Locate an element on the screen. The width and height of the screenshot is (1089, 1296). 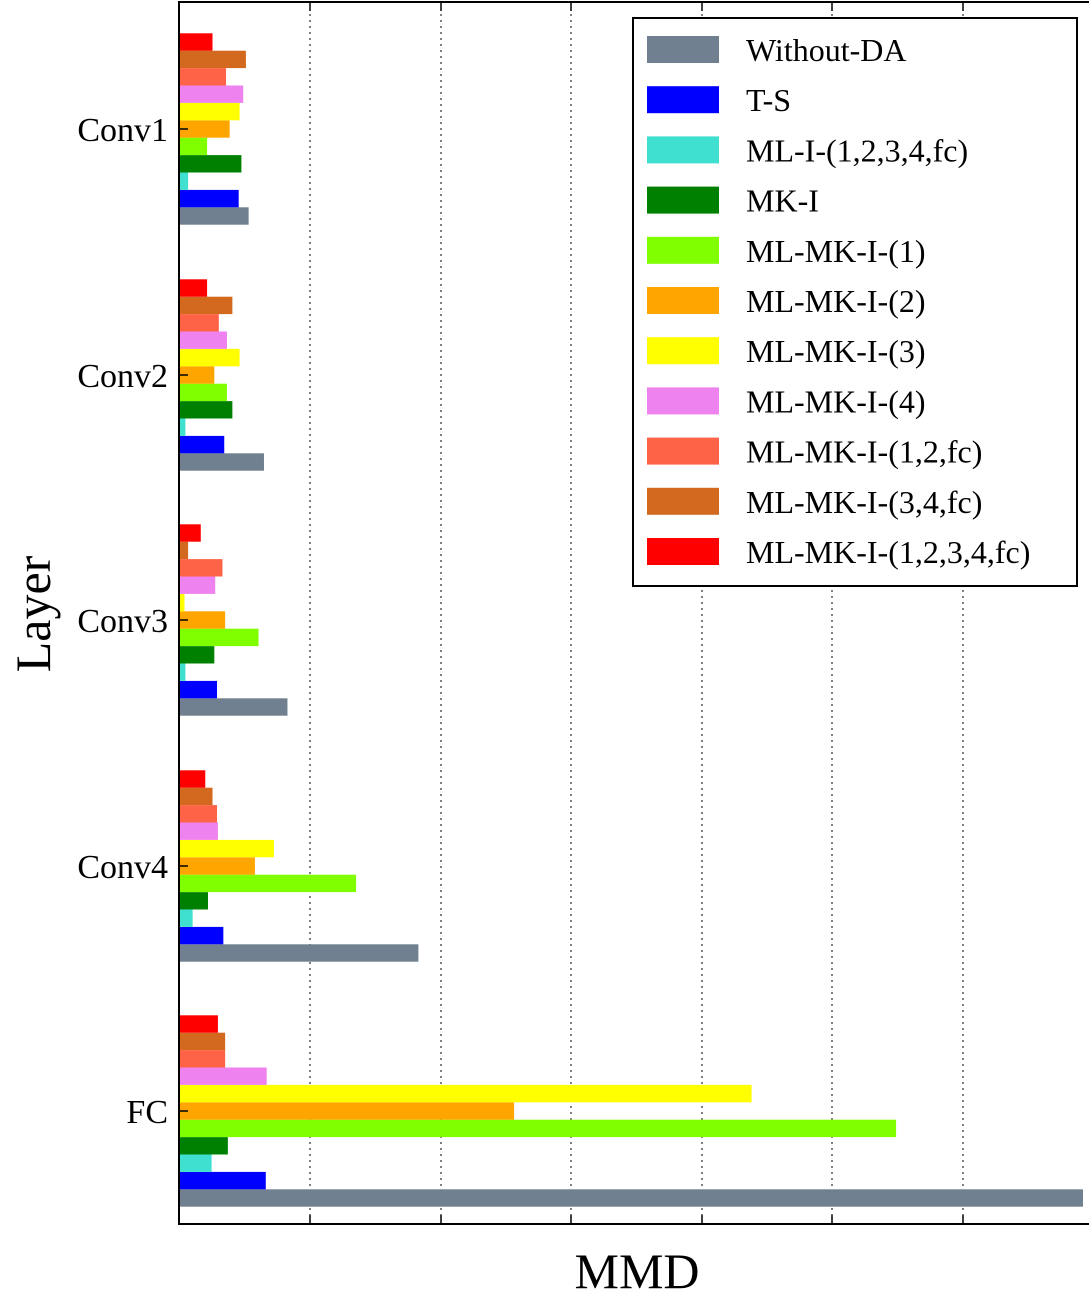
legend-label: ML-MK-I-(3) is located at coordinates (836, 351).